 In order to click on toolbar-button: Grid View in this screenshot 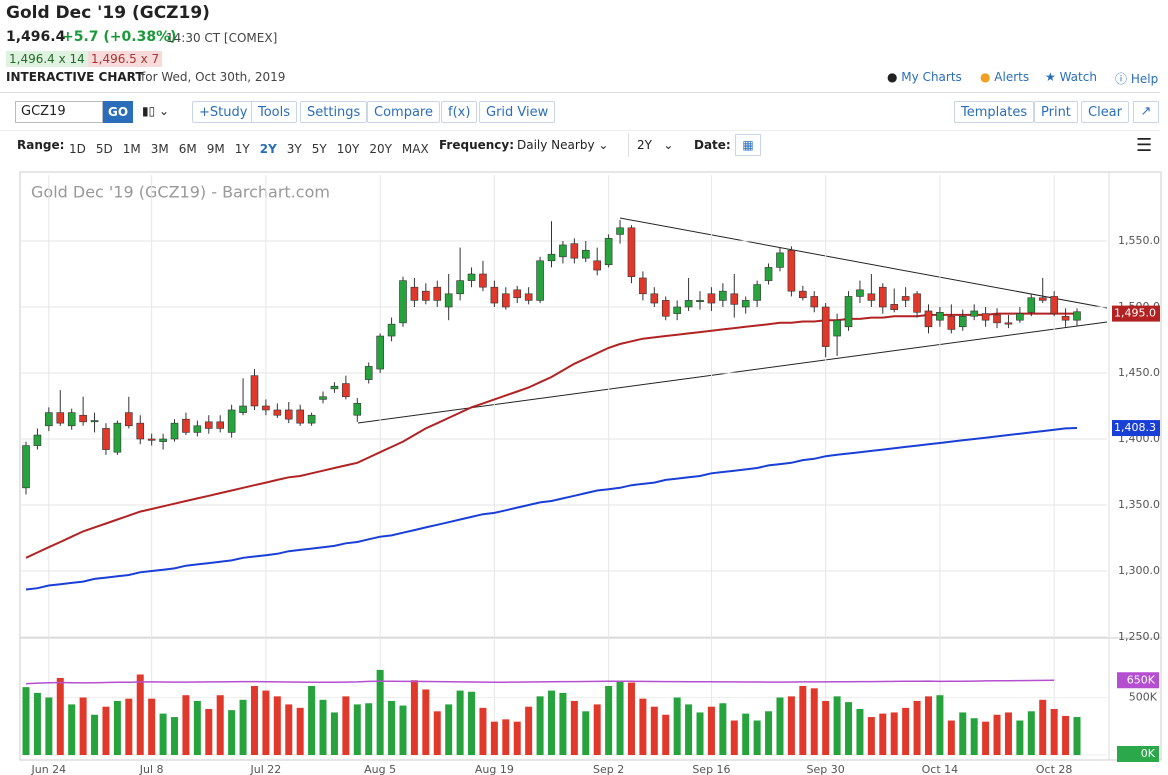, I will do `click(517, 112)`.